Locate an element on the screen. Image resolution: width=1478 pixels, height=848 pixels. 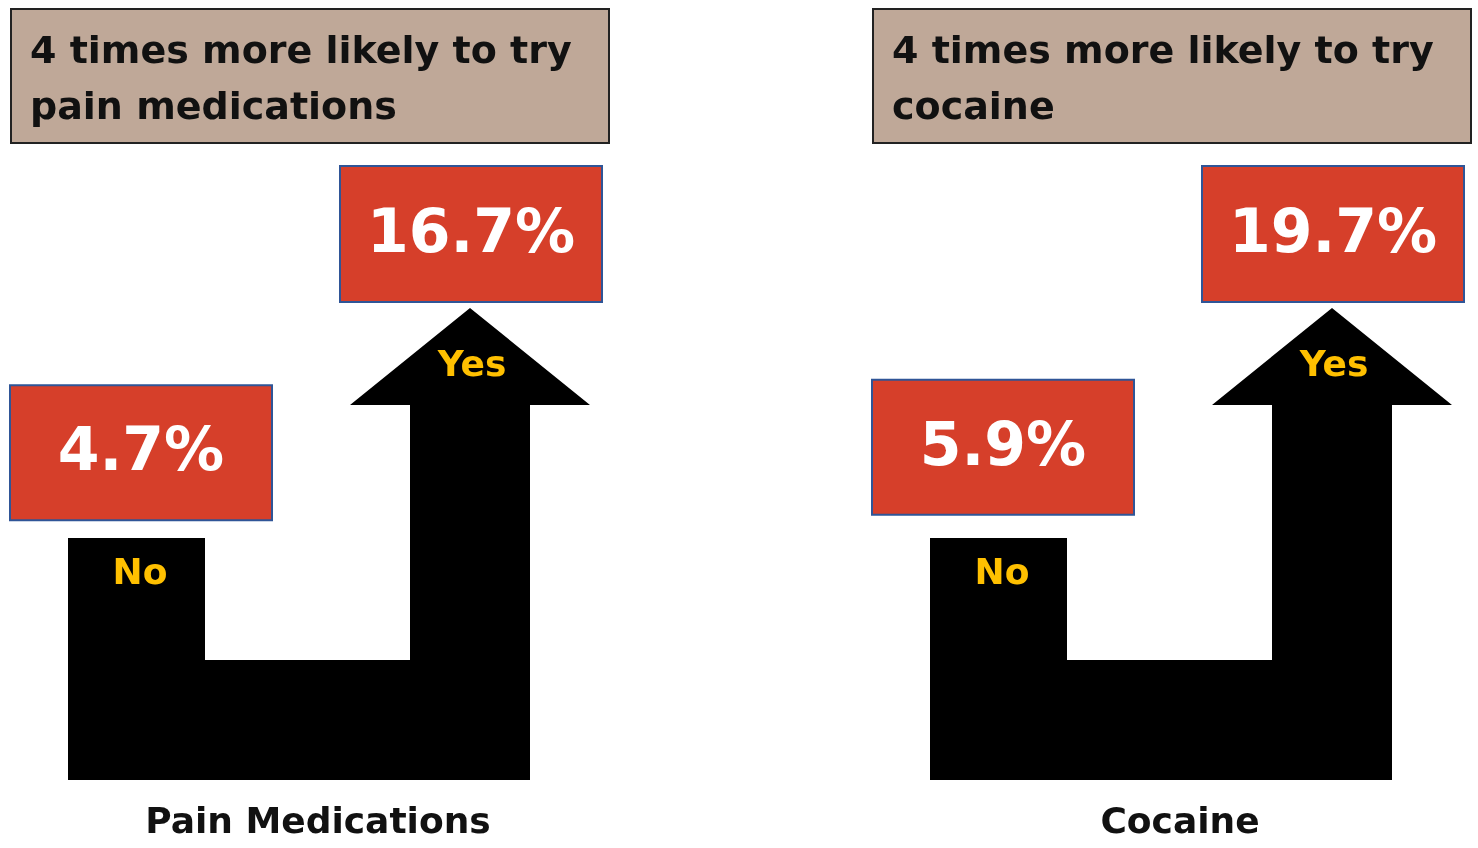
text: 4 times more likely to try cocaine is located at coordinates (1172, 76).